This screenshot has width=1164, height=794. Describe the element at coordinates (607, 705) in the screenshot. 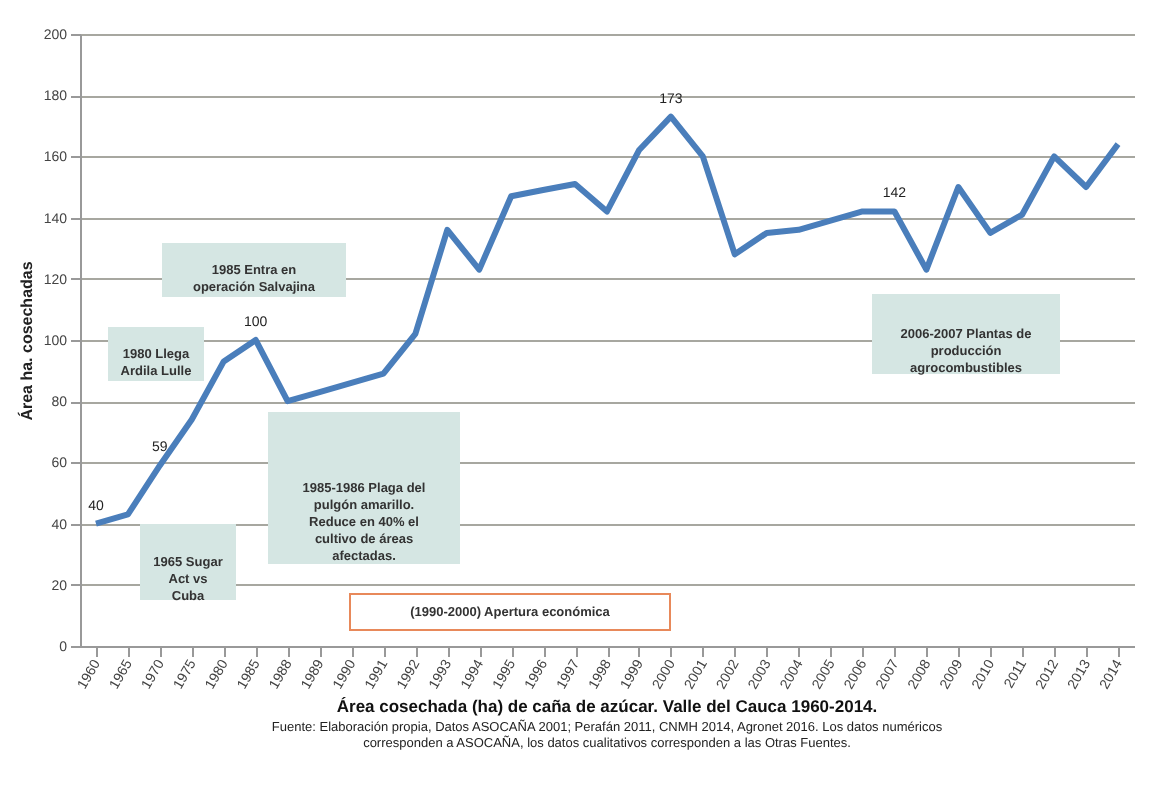

I see `text: Área cosechada (ha) de caña de azúcar. Valle del Cauca 1960-2014.` at that location.